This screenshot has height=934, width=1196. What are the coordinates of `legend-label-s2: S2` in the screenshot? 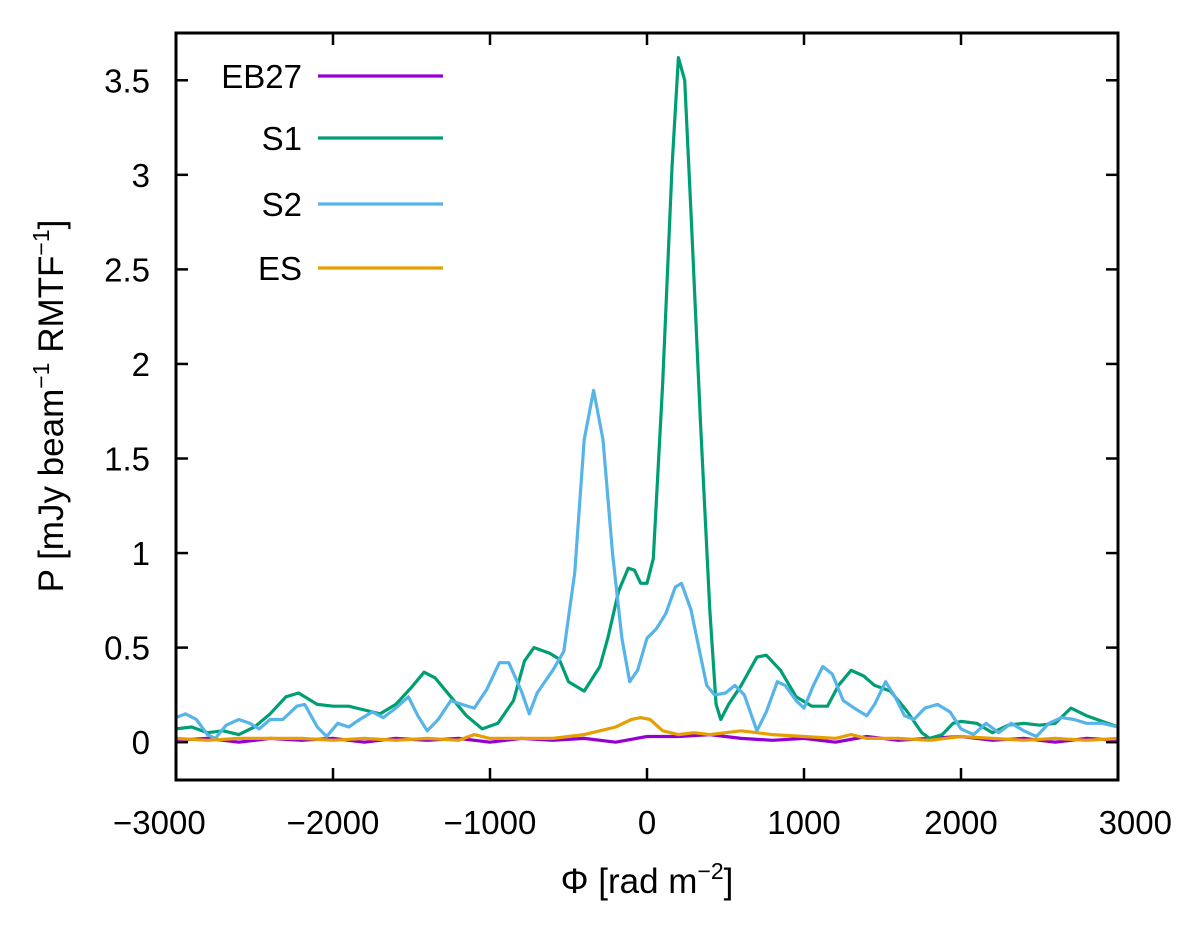 It's located at (282, 204).